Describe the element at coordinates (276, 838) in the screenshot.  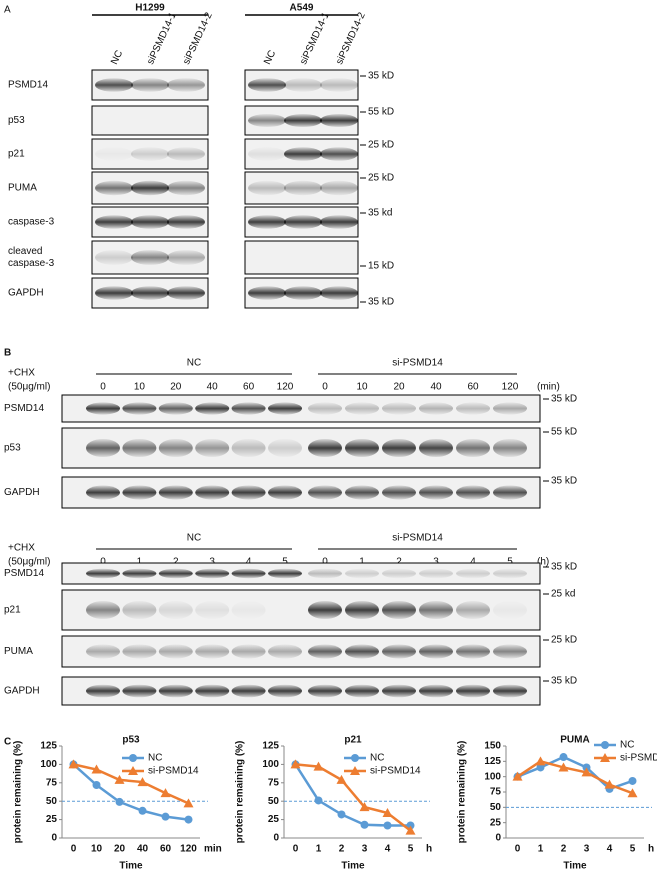
I see `y-tick-label: 0` at that location.